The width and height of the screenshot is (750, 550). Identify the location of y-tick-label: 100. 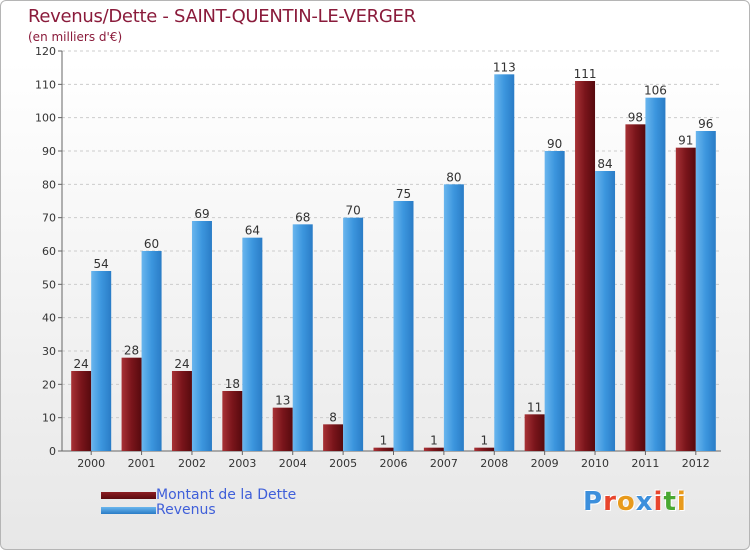
(45, 118).